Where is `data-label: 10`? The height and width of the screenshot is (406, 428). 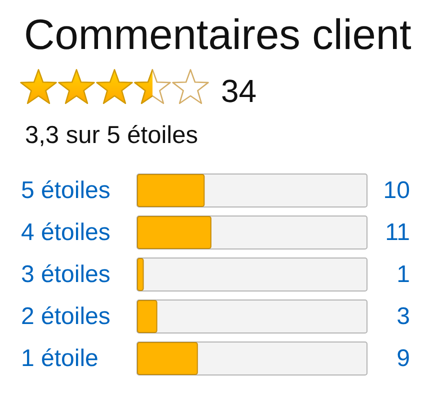 data-label: 10 is located at coordinates (396, 190).